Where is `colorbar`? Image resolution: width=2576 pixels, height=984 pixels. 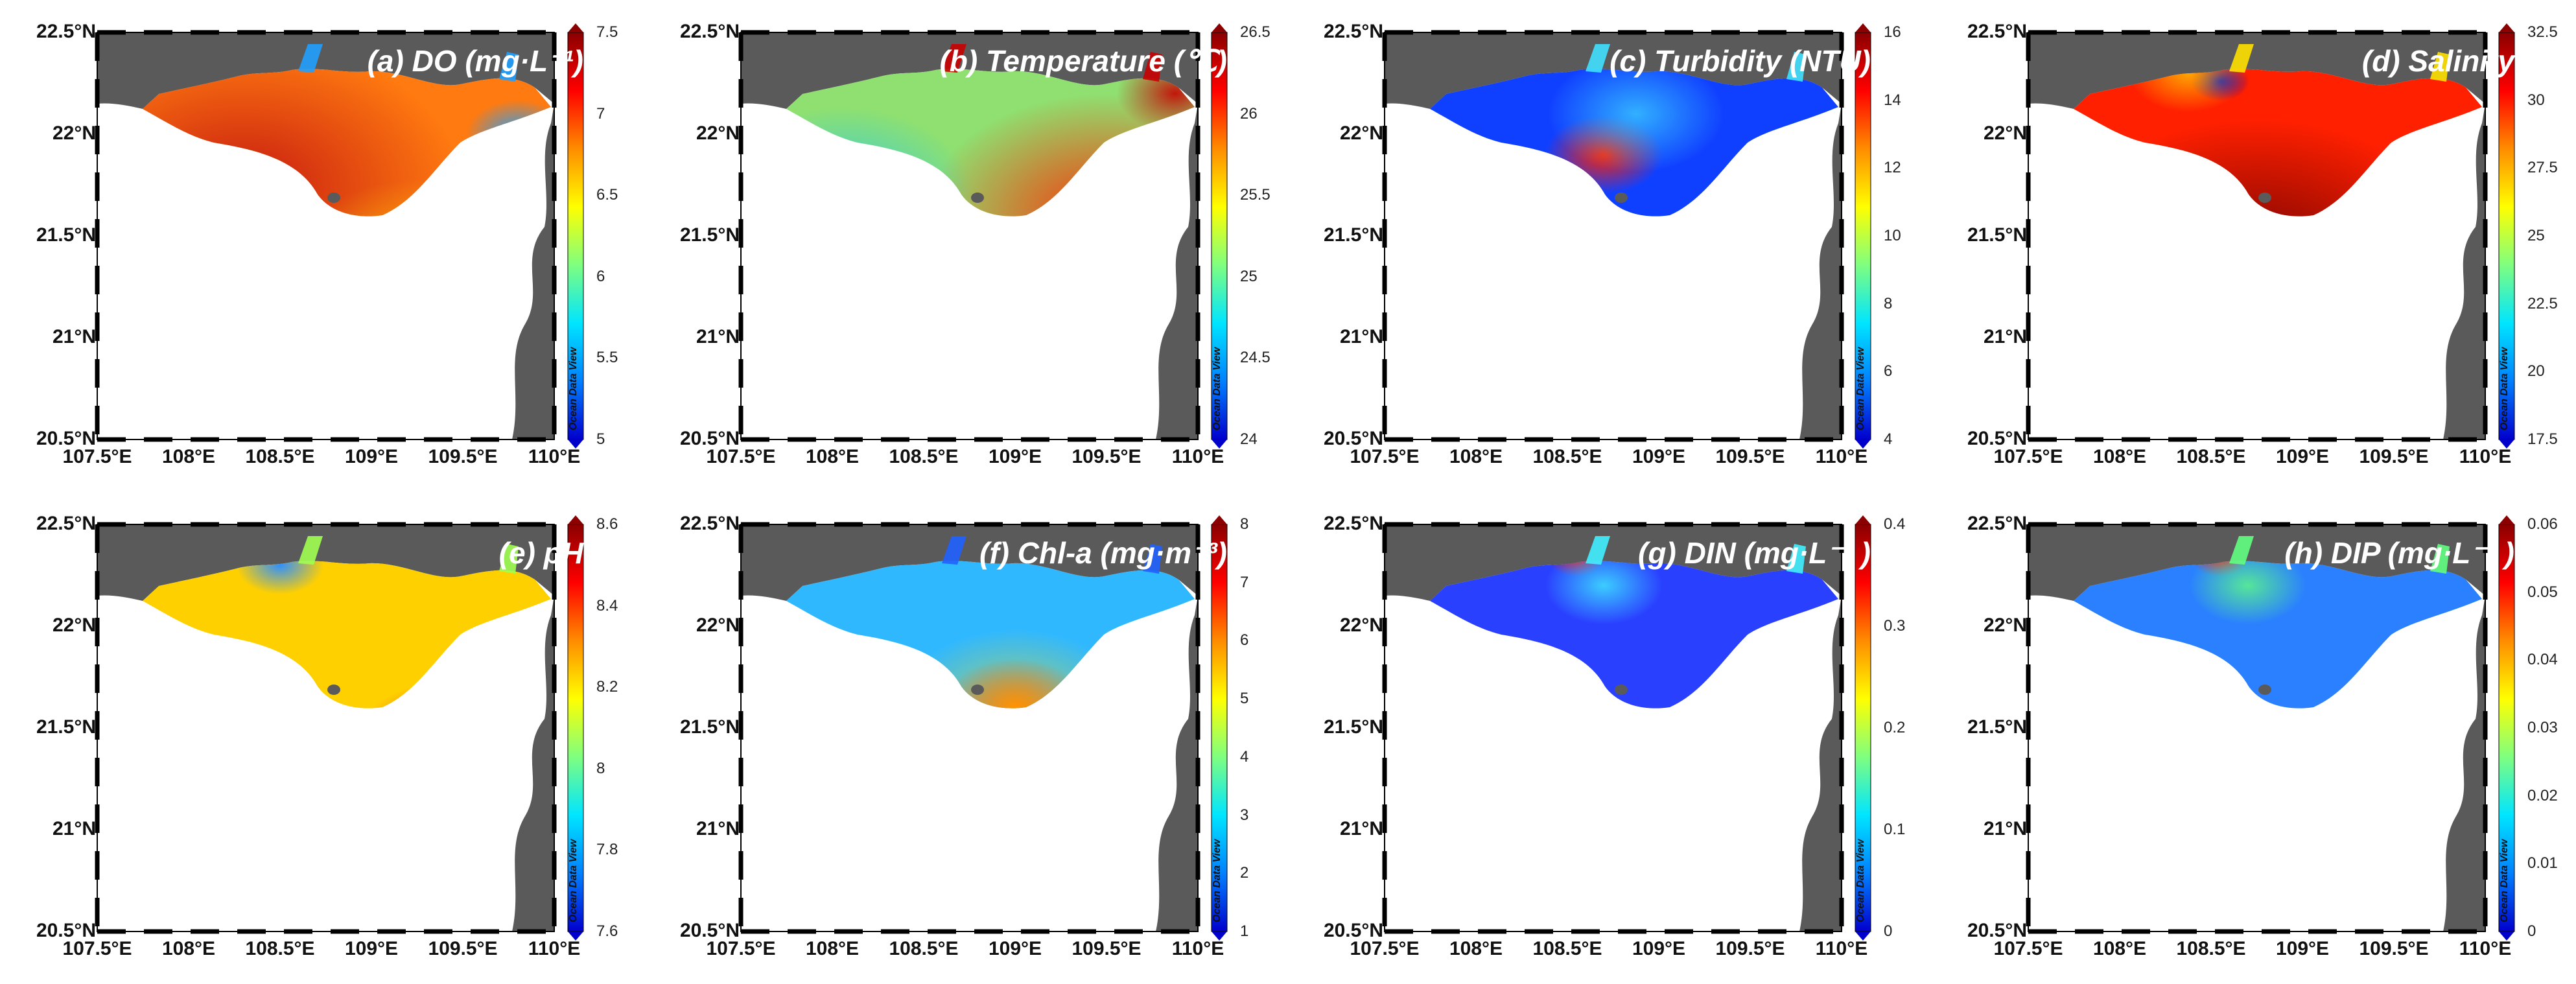
colorbar is located at coordinates (1863, 728).